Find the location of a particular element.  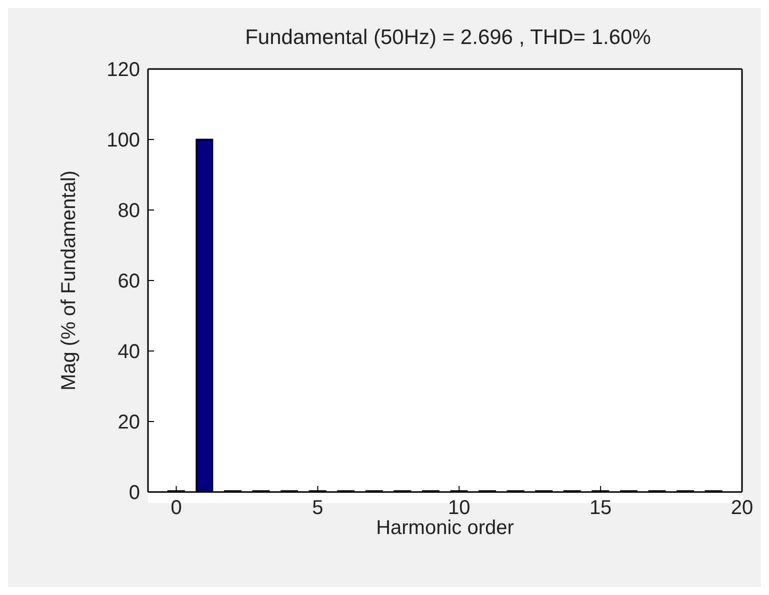

x-tick-label: 15 is located at coordinates (600, 508).